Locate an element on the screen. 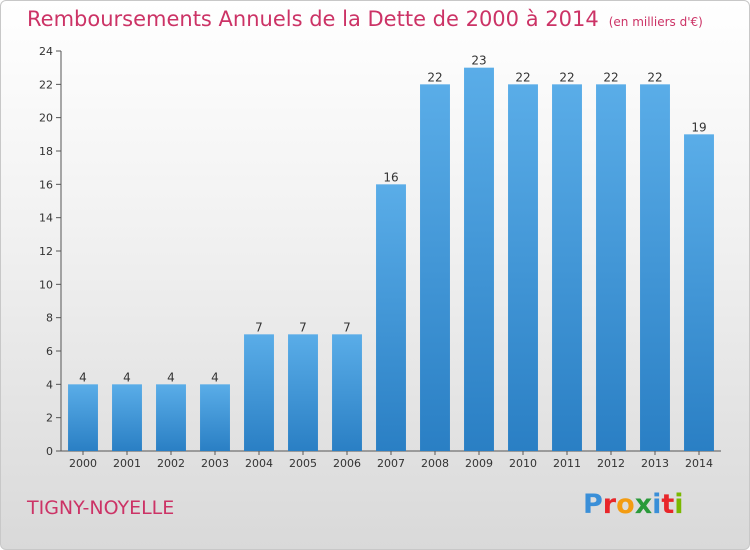 This screenshot has height=550, width=750. proxiti-logo: Proxiti is located at coordinates (633, 504).